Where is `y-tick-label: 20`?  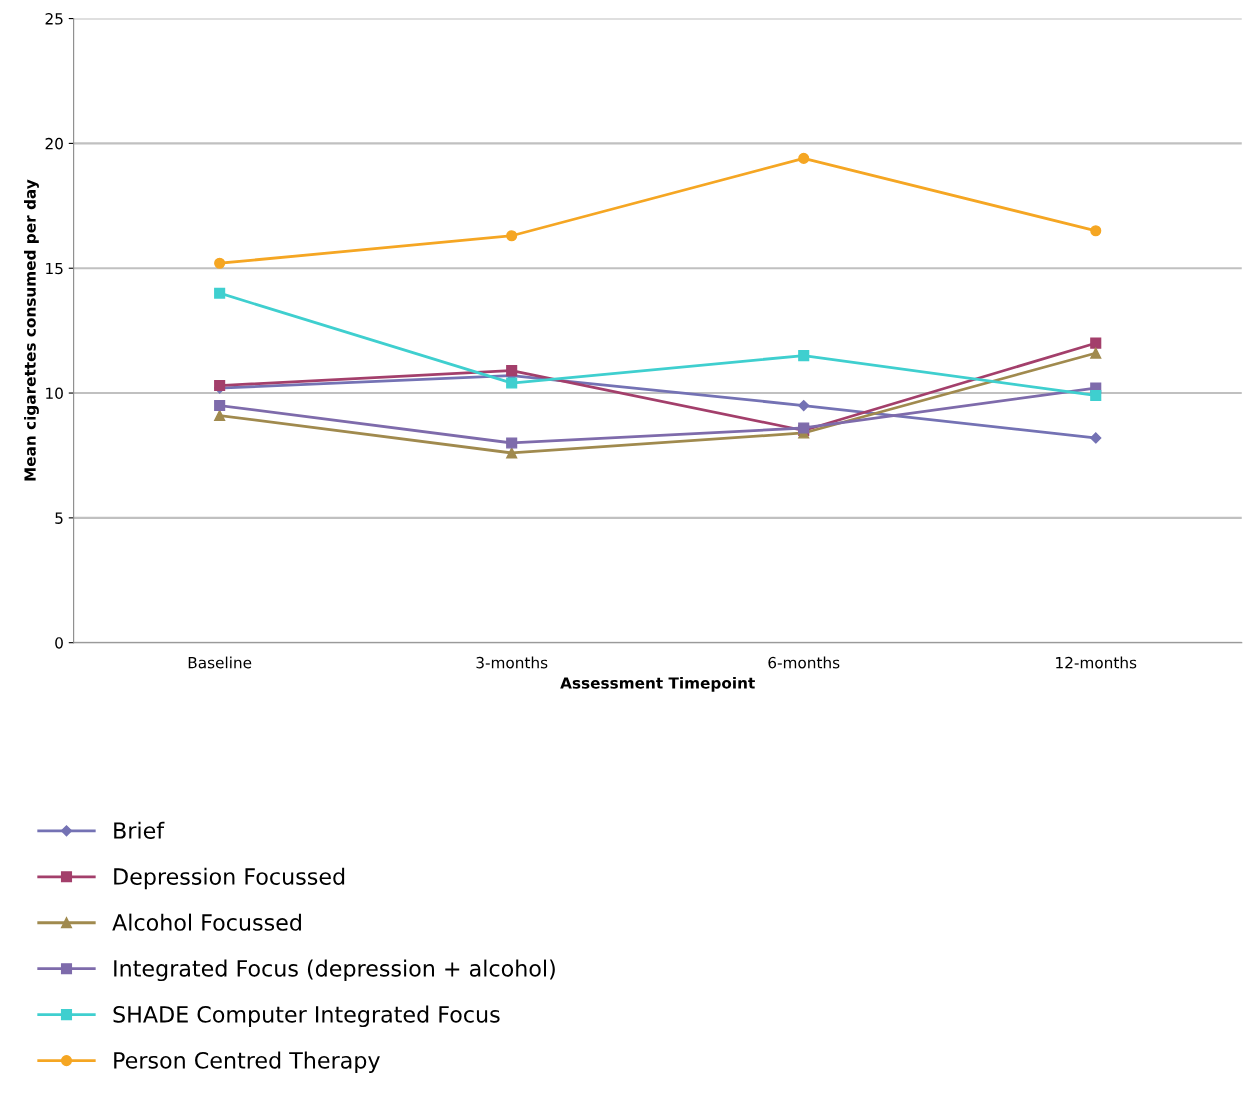
y-tick-label: 20 is located at coordinates (54, 143).